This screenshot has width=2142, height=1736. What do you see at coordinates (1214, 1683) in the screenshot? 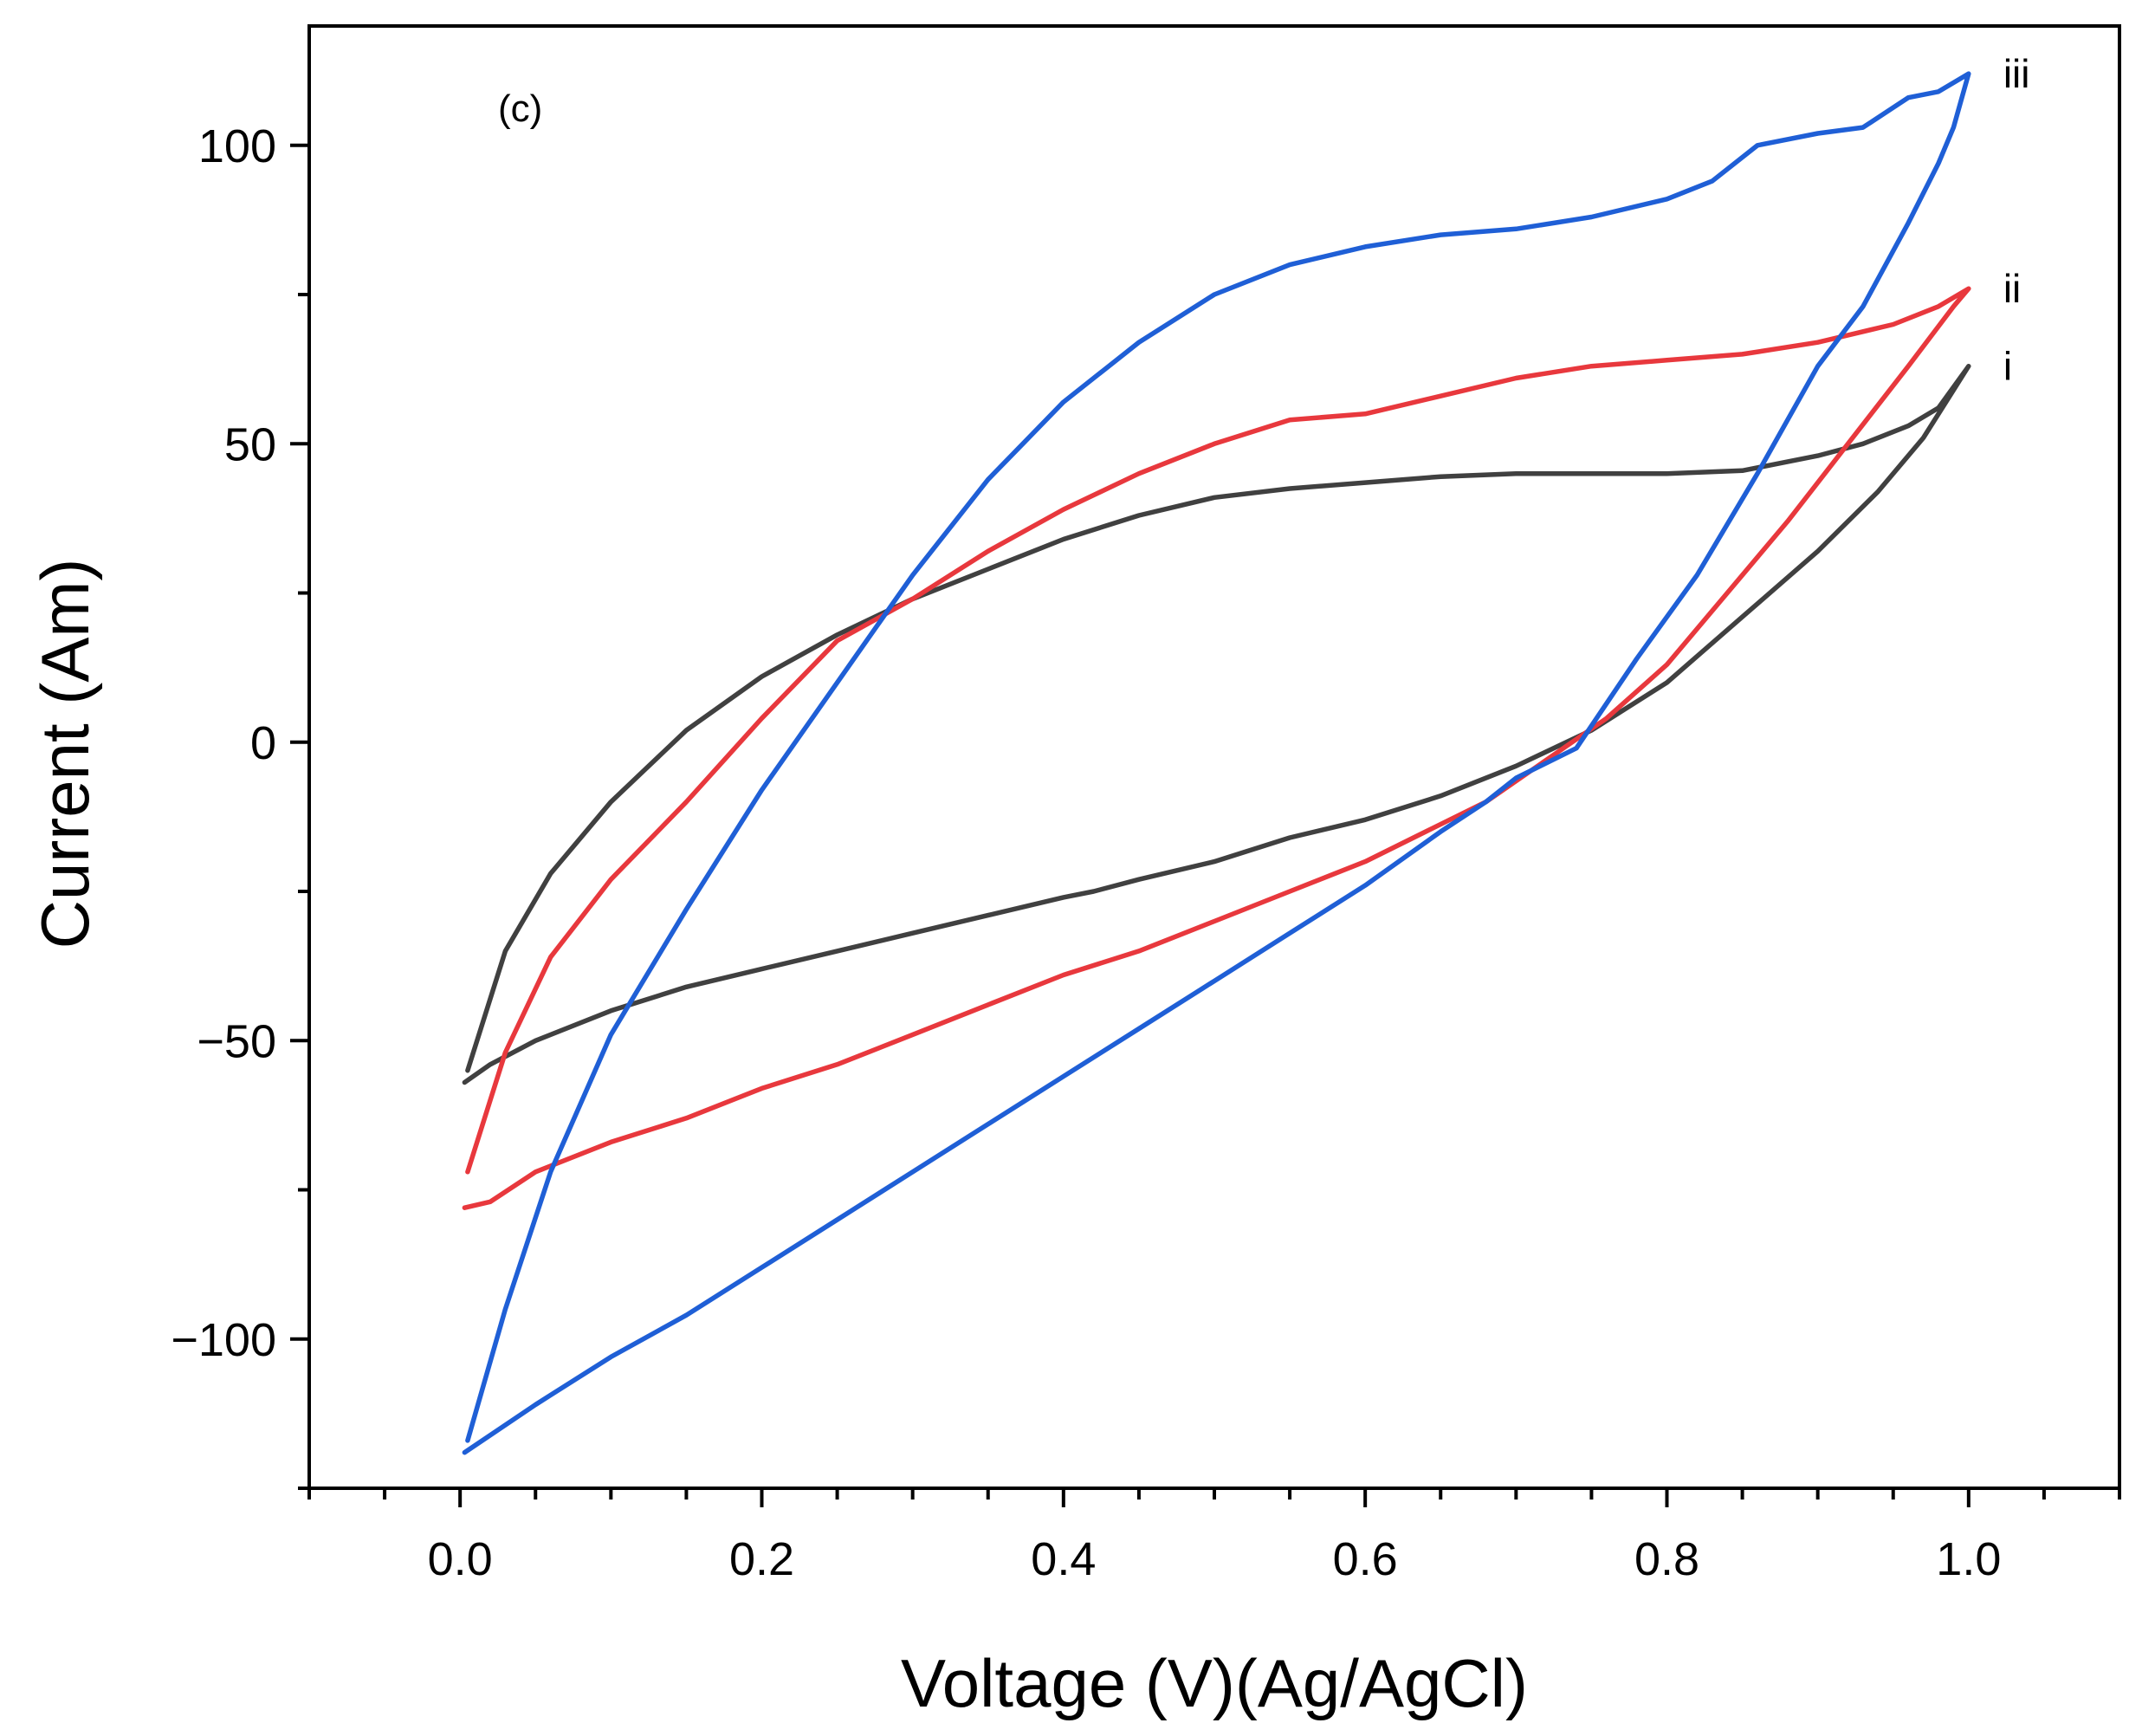
I see `x-axis-title: Voltage (V)(Ag/AgCl)` at bounding box center [1214, 1683].